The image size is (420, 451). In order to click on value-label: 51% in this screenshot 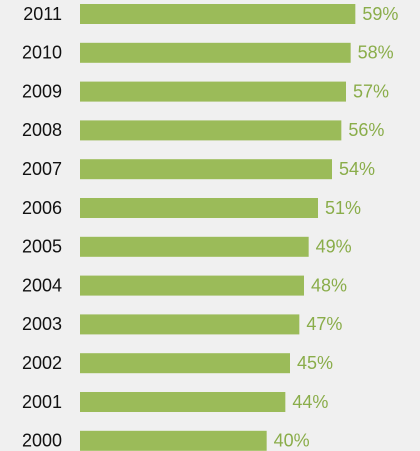, I will do `click(343, 208)`.